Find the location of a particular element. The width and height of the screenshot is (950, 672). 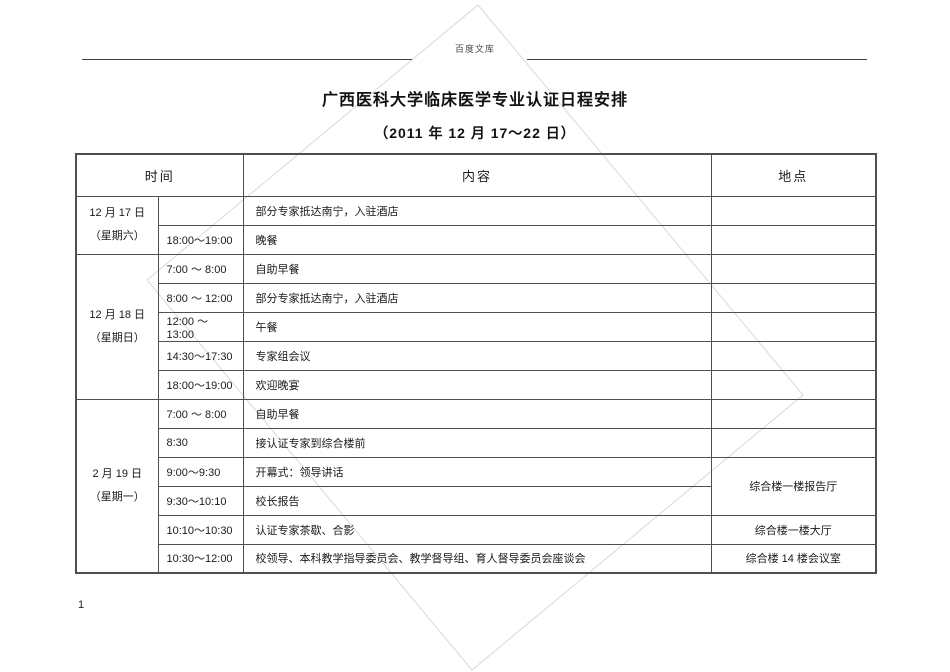

col-header-content: 内容 is located at coordinates (477, 175).